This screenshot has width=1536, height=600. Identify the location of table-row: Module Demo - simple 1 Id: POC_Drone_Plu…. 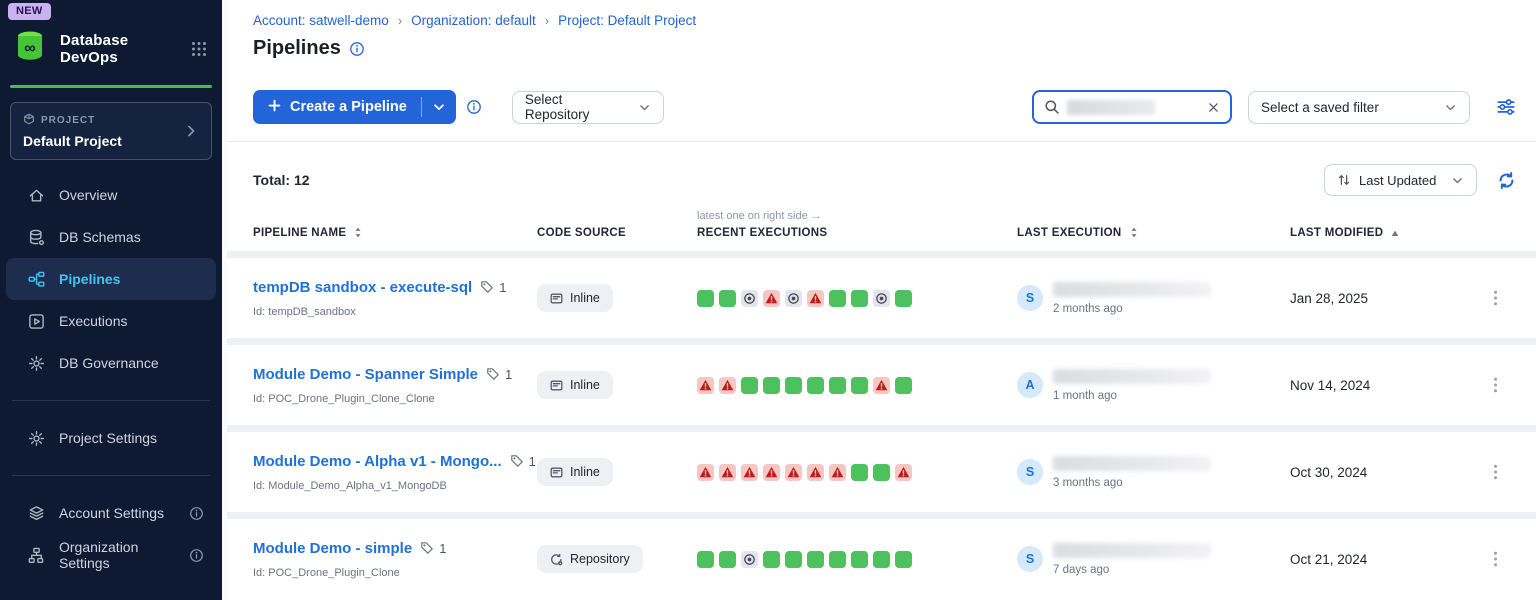
(881, 559).